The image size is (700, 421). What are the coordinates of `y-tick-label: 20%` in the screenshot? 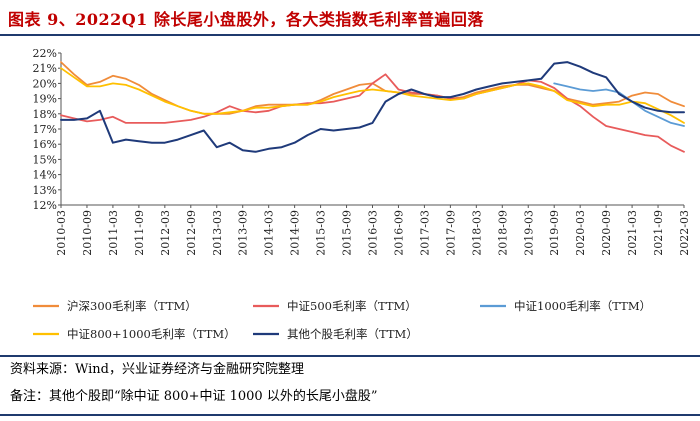 It's located at (45, 83).